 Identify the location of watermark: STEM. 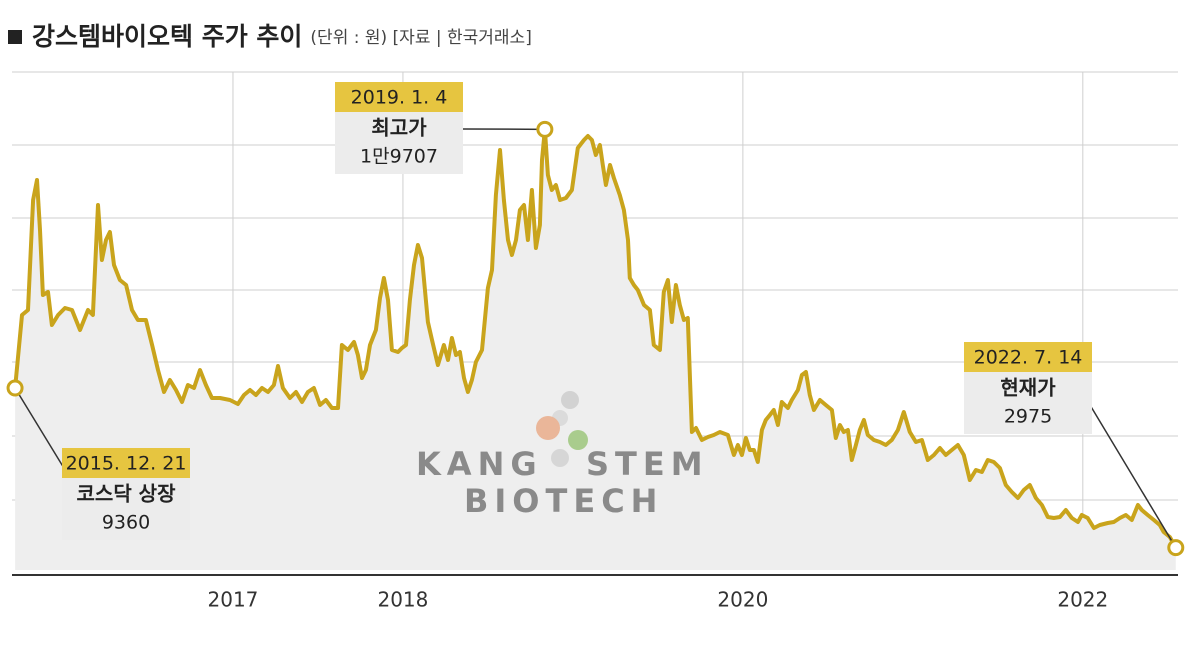
(647, 464).